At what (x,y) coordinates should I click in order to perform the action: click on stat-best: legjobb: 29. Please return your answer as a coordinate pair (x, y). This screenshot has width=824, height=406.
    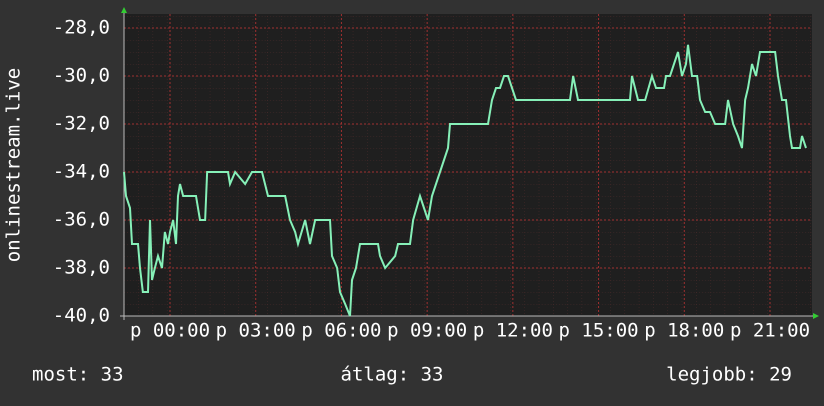
    Looking at the image, I should click on (729, 375).